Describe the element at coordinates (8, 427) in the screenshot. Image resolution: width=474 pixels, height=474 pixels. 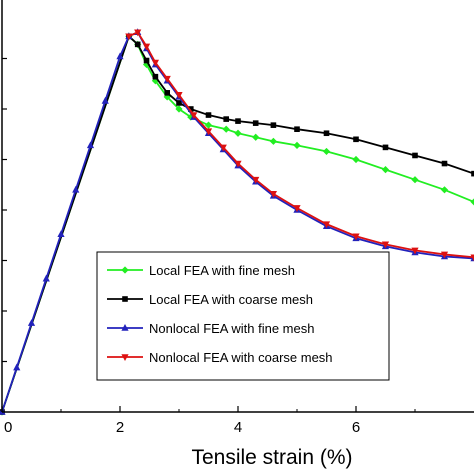
I see `x-tick-label: 0` at that location.